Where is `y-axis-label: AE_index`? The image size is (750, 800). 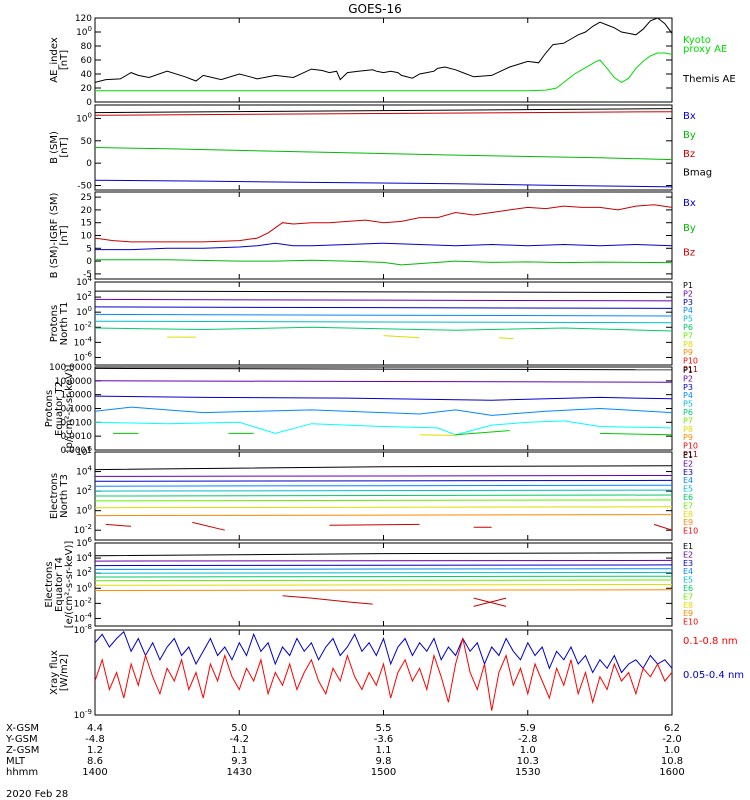 y-axis-label: AE_index is located at coordinates (54, 60).